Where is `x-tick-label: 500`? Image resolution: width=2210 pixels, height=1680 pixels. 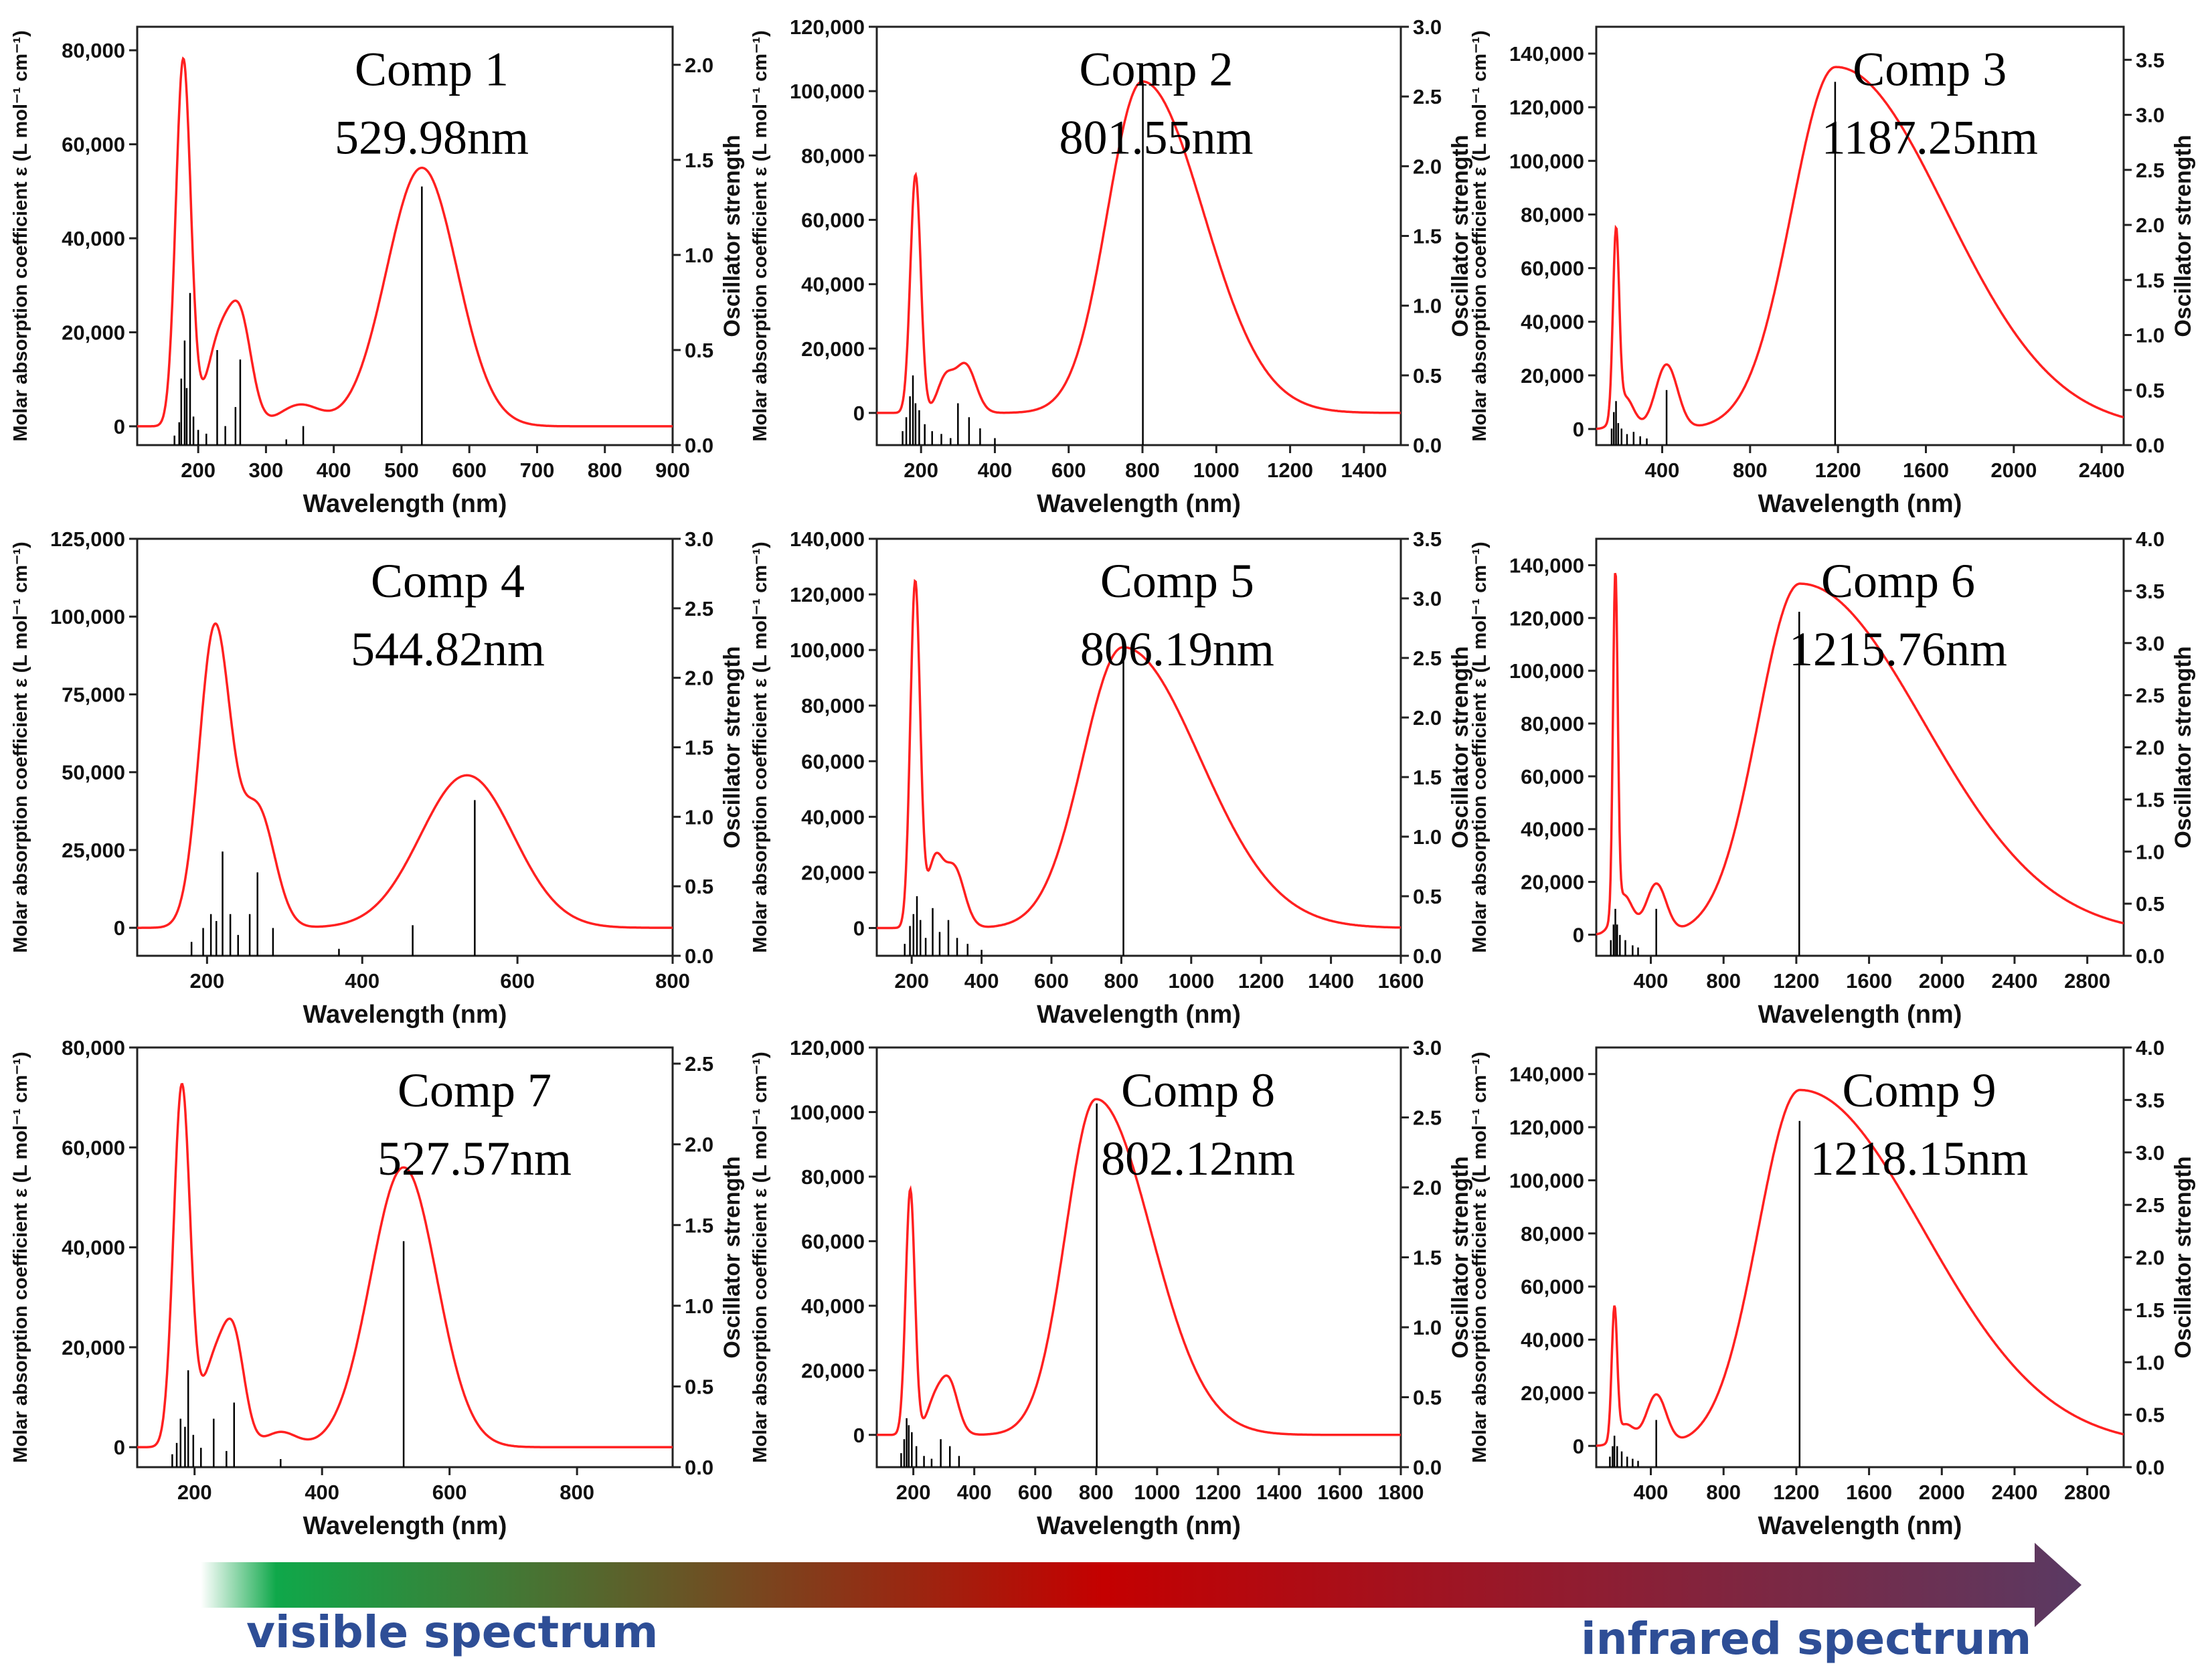
x-tick-label: 500 is located at coordinates (401, 470).